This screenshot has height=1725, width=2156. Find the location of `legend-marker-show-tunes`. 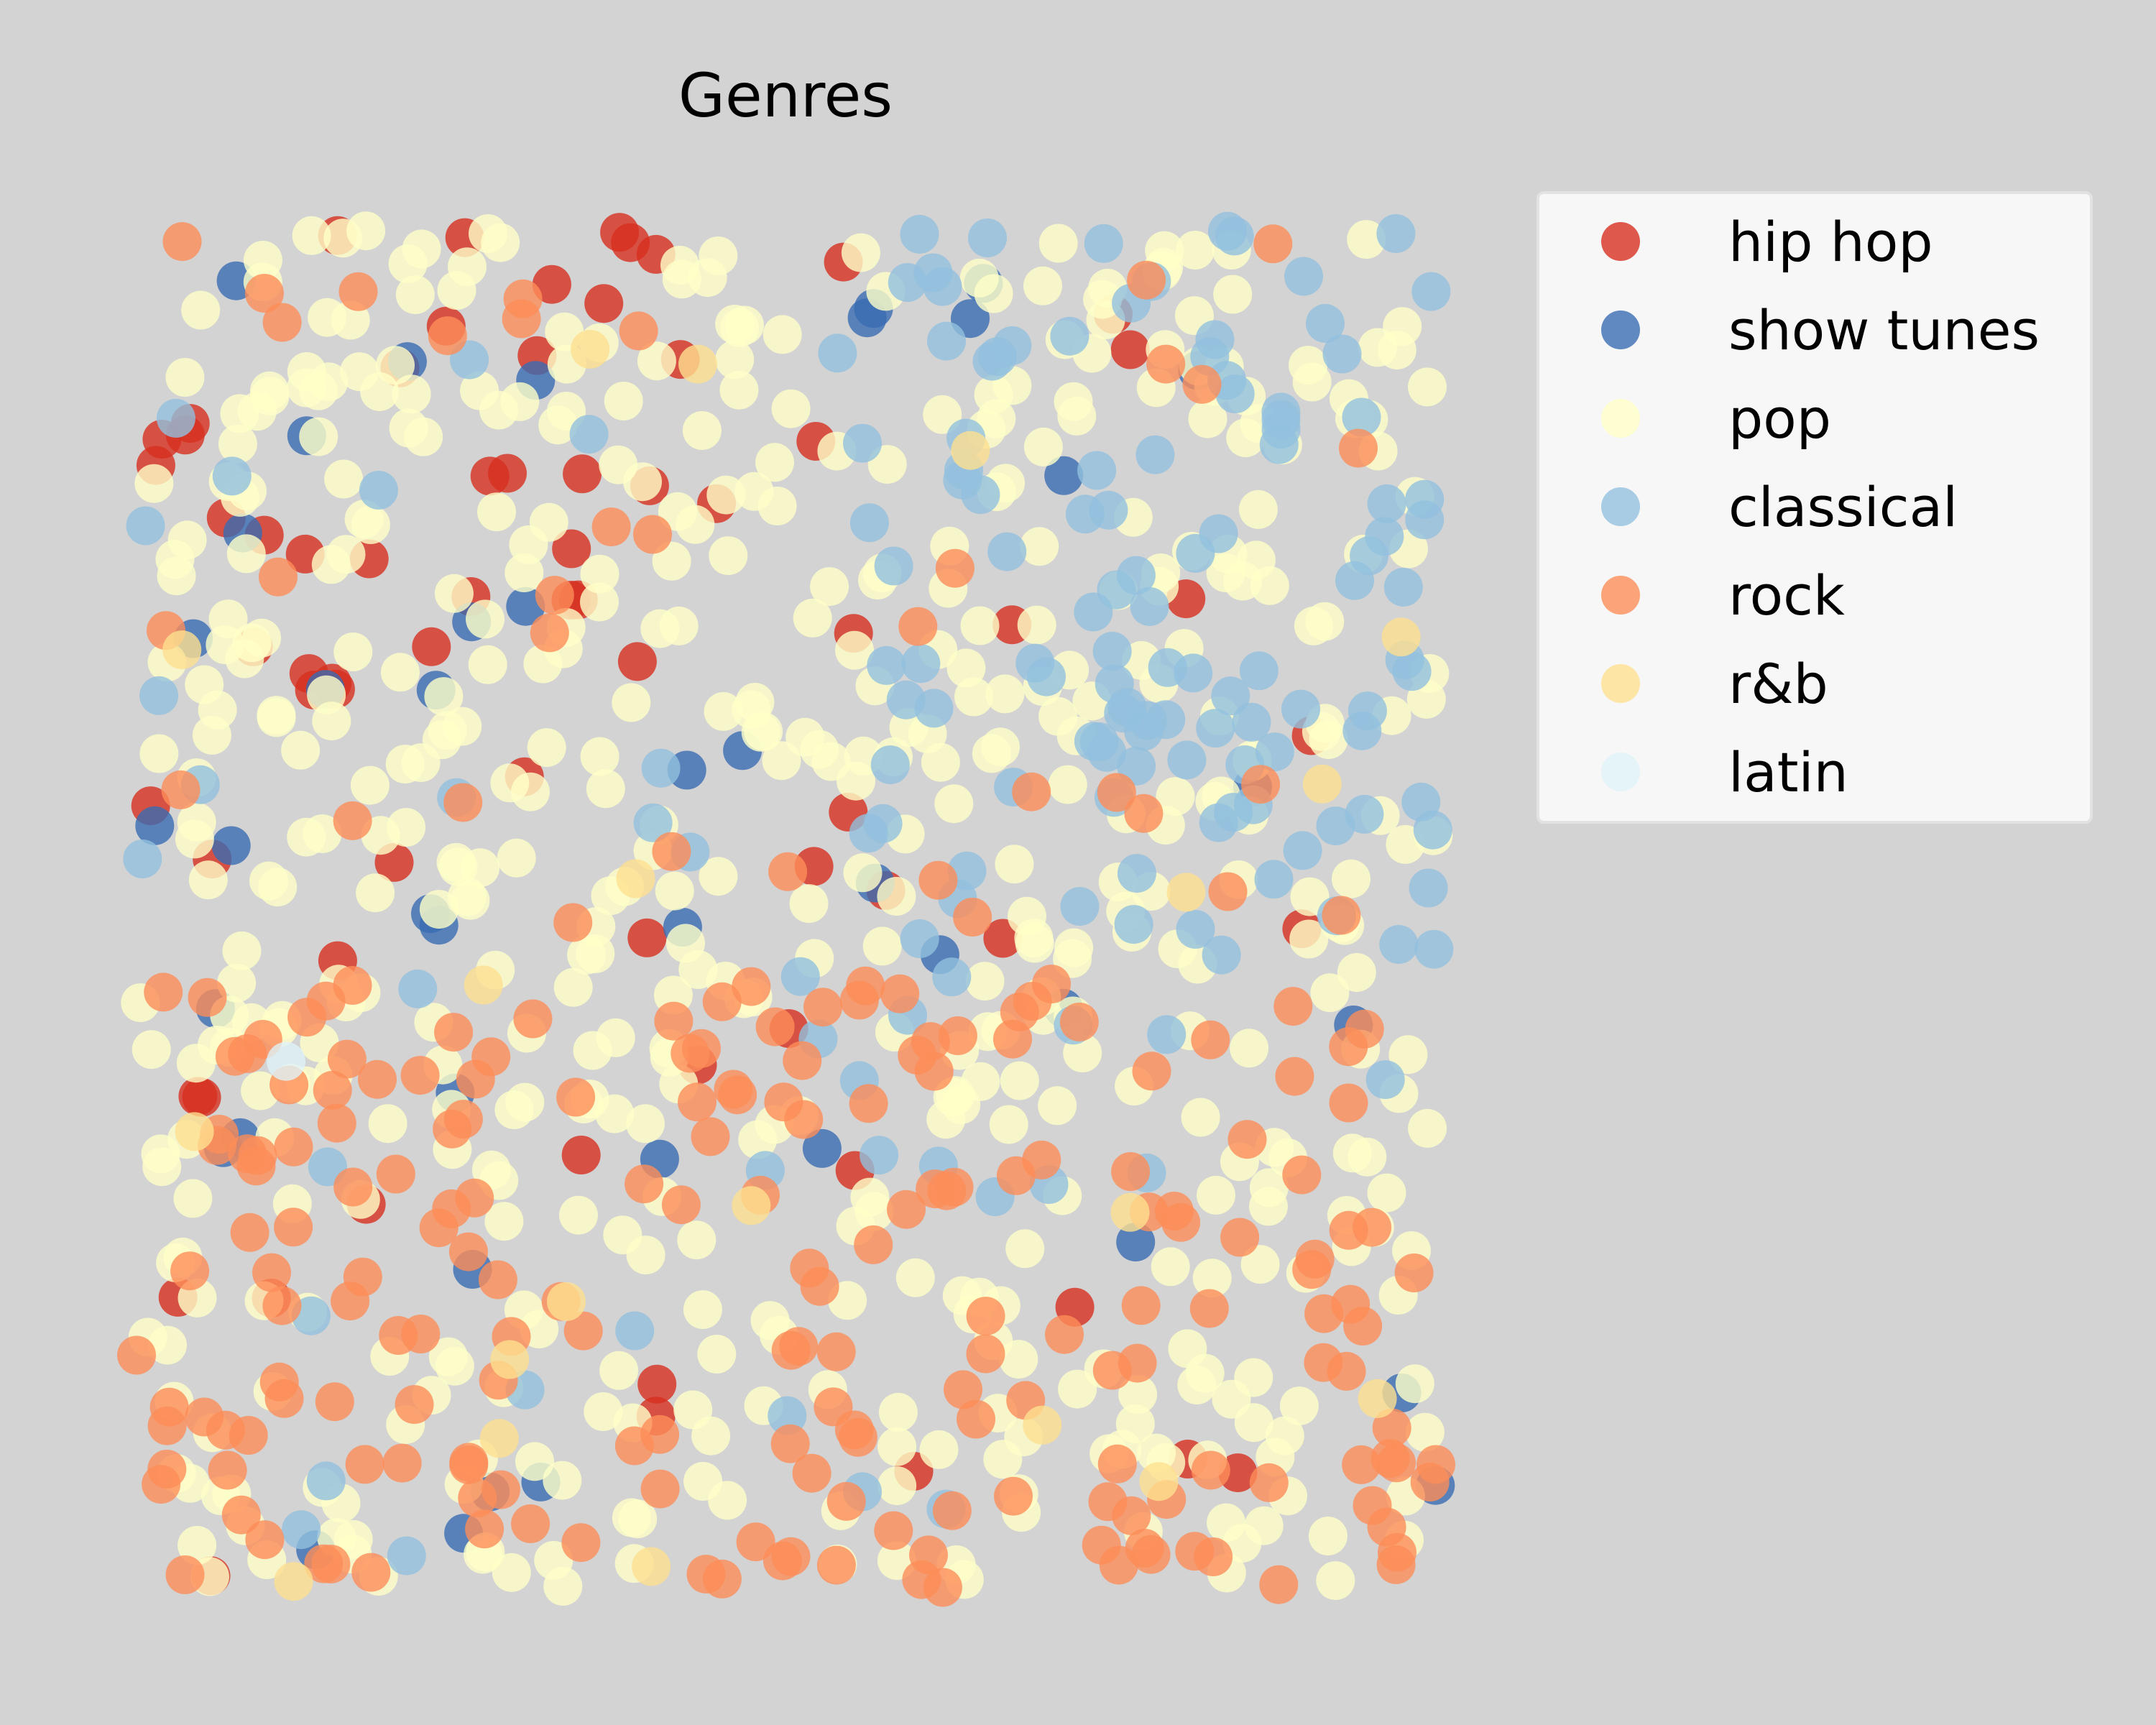

legend-marker-show-tunes is located at coordinates (1620, 329).